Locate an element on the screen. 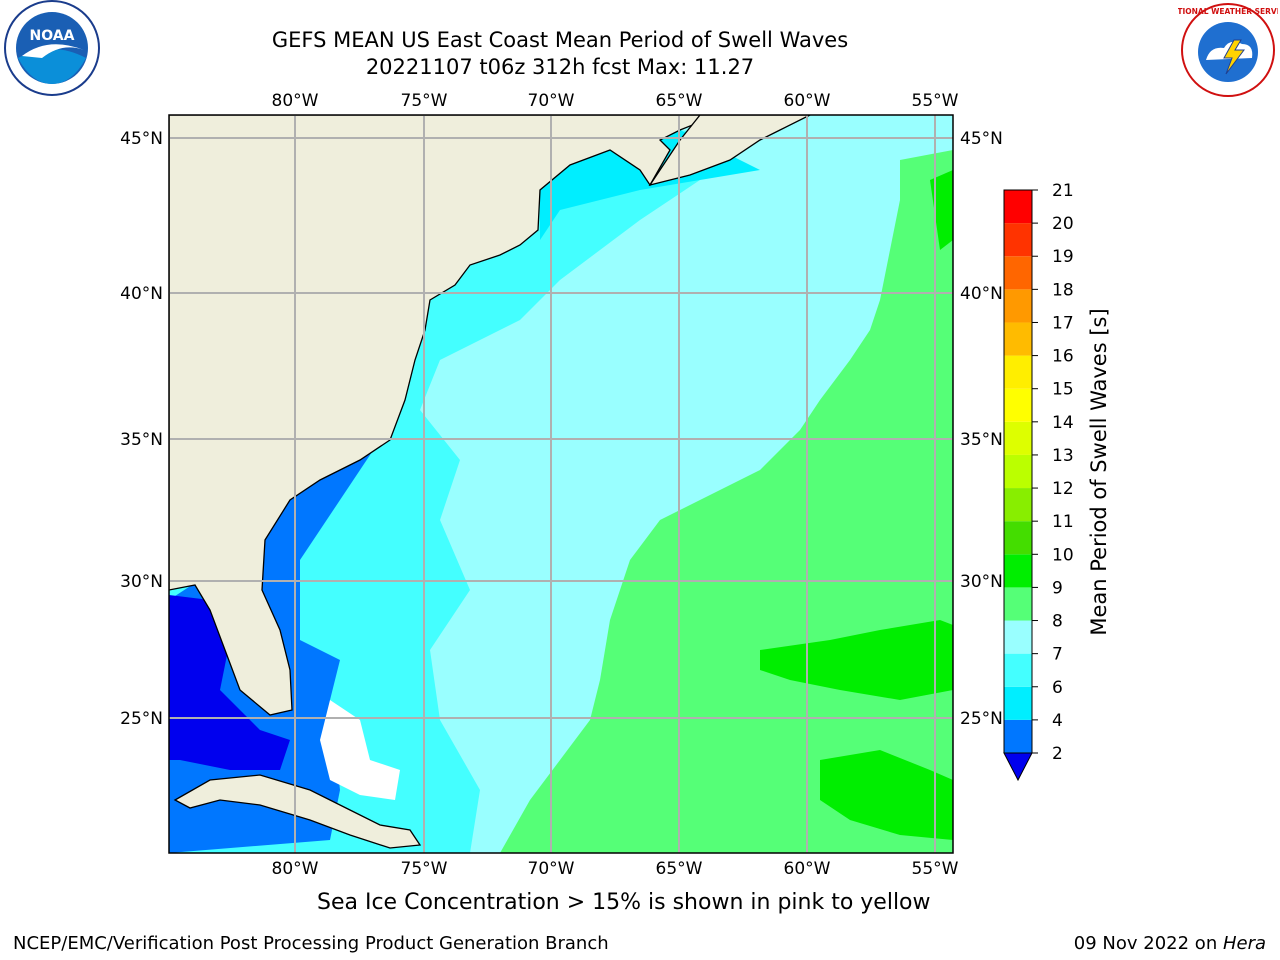  colorbar-tick-label: 6 is located at coordinates (1057, 688).